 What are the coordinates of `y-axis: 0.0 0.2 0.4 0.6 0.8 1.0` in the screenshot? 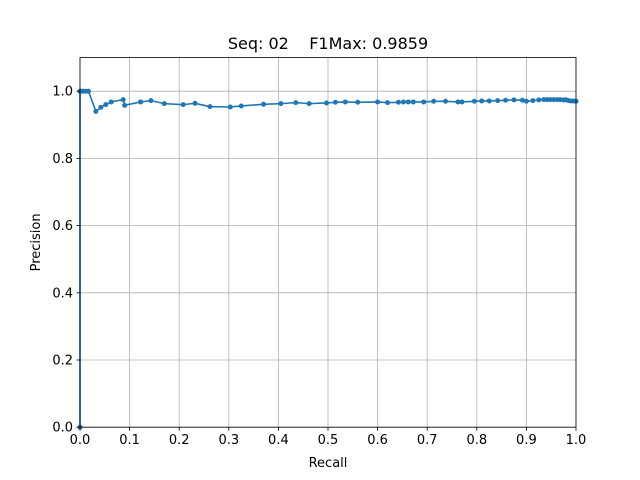 It's located at (66, 260).